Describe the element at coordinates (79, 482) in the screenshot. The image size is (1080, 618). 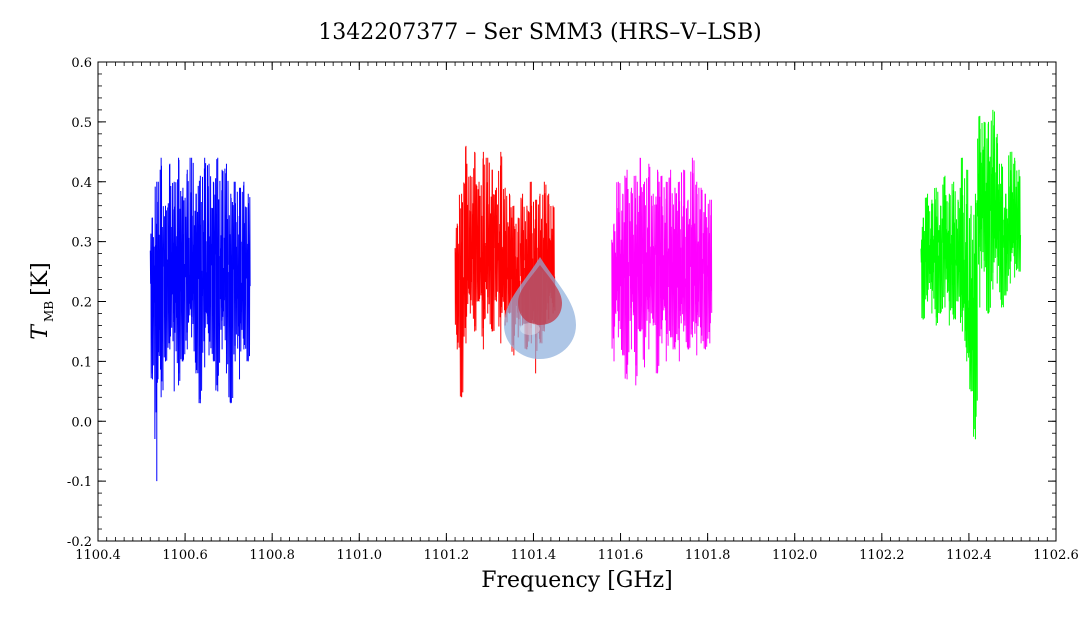
I see `y-tick-label: -0.1` at that location.